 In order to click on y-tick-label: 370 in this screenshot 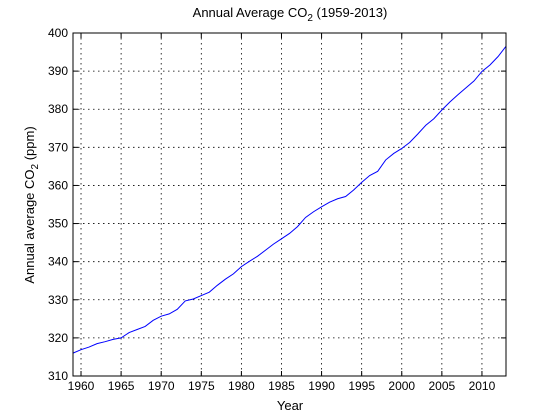, I will do `click(58, 147)`.